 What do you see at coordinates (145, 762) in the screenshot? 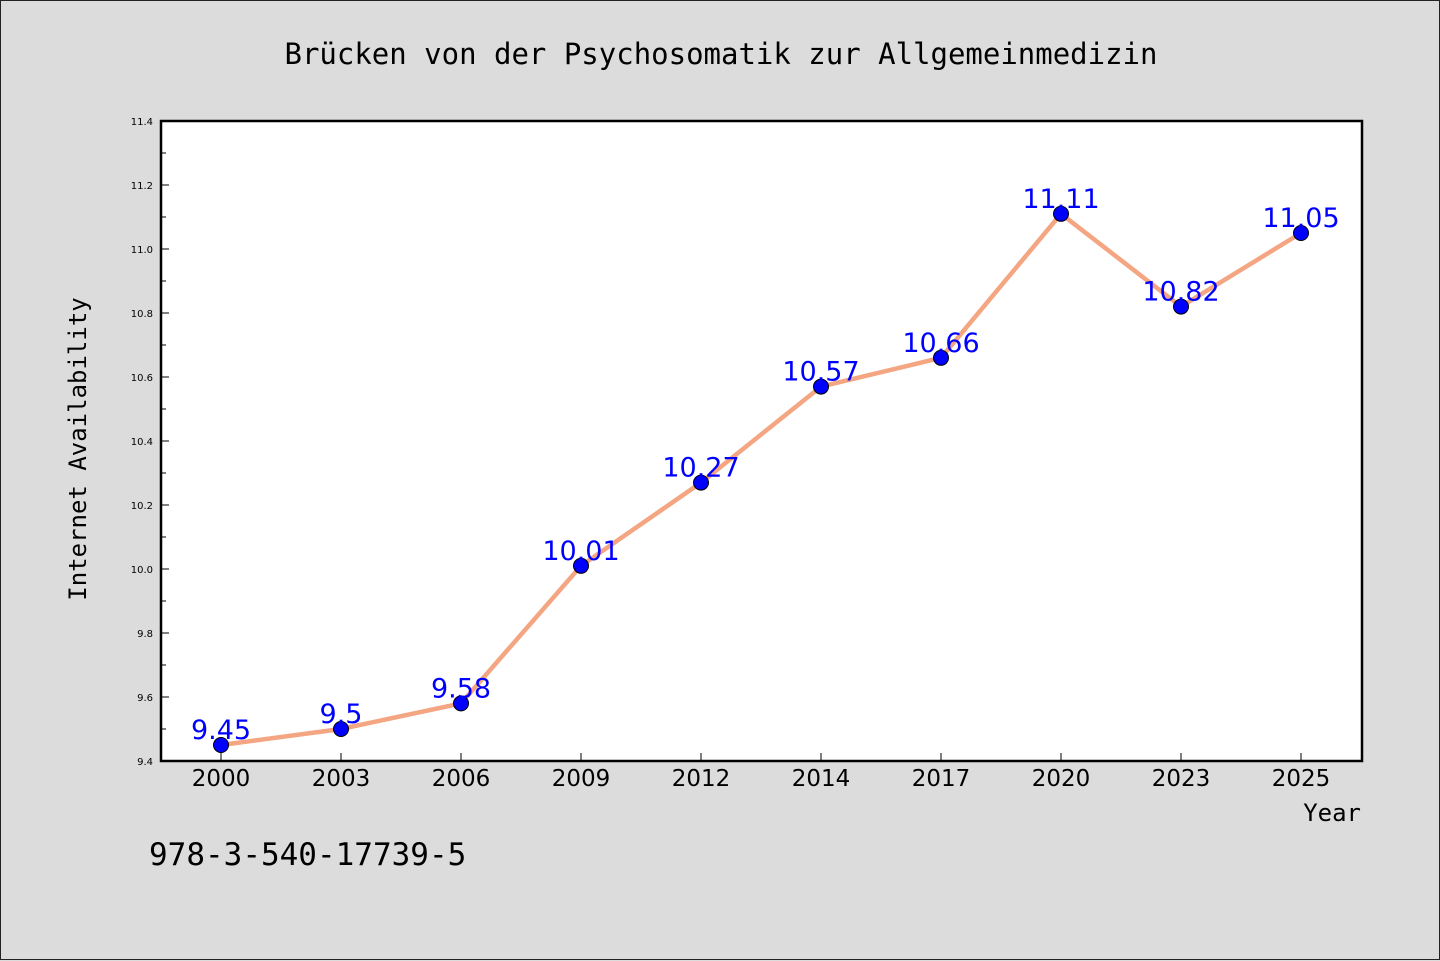
I see `y-tick-label: 9.4` at bounding box center [145, 762].